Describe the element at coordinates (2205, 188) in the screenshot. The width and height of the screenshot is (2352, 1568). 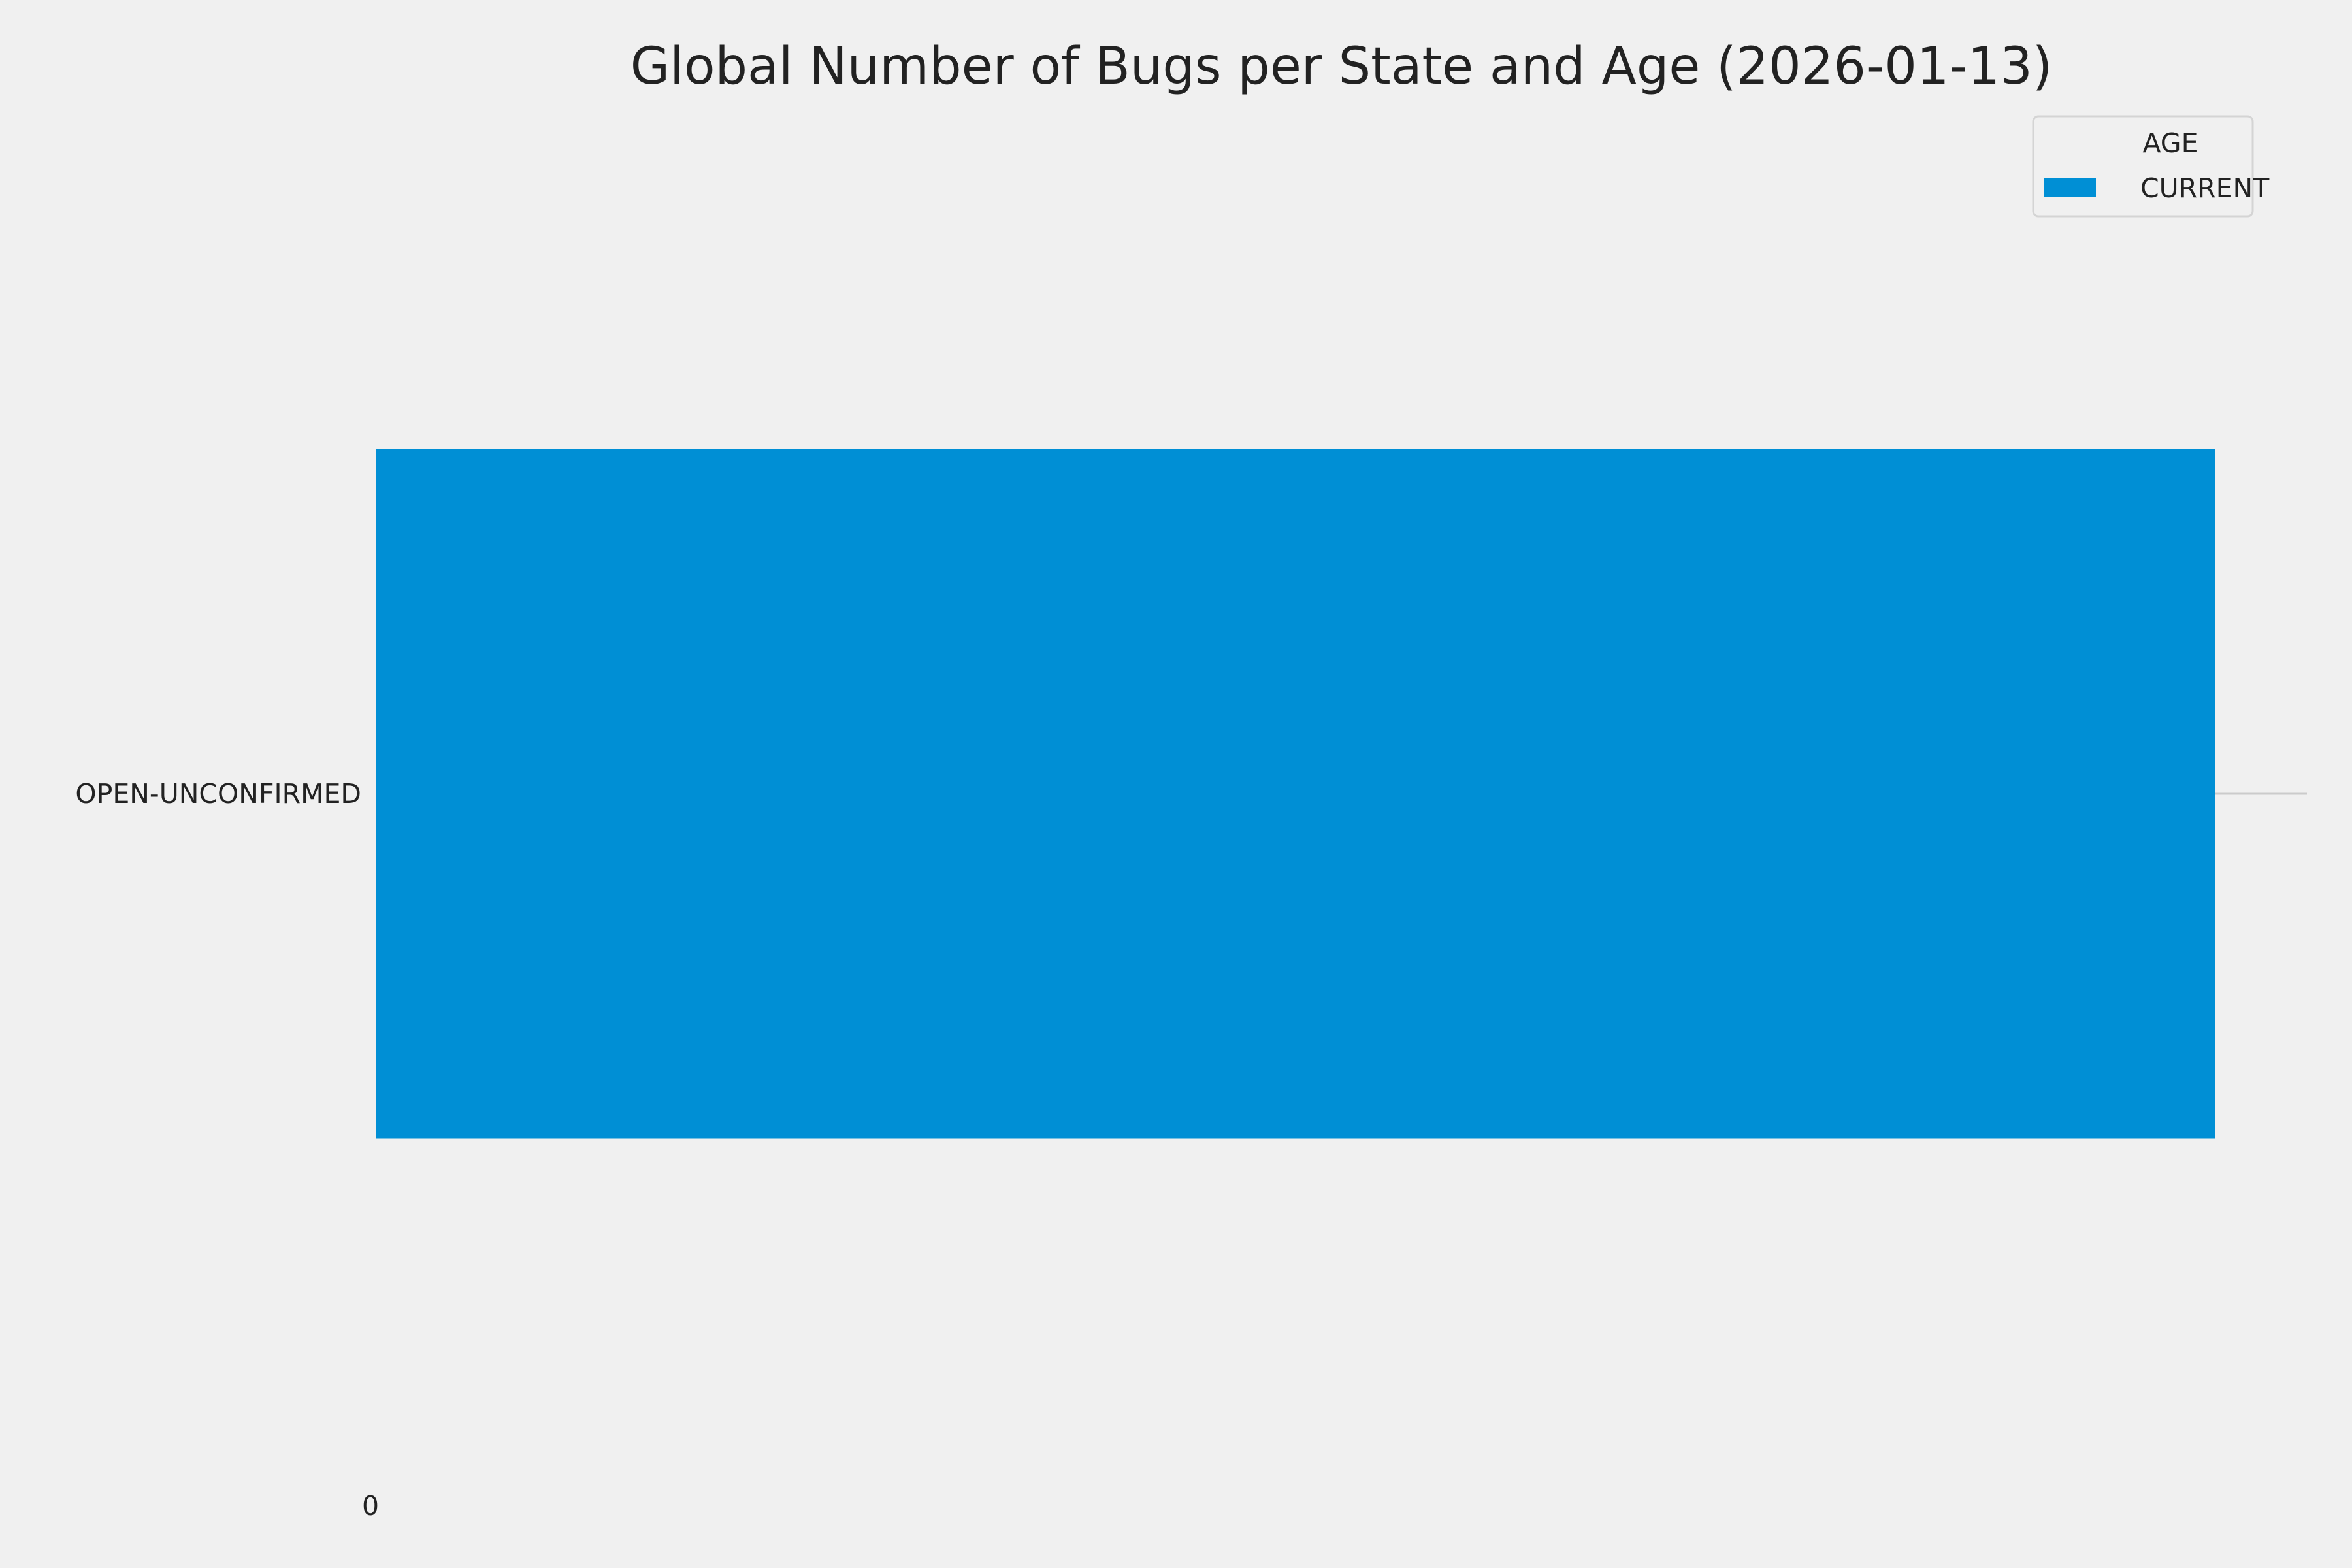
I see `legend-label-current: CURRENT` at that location.